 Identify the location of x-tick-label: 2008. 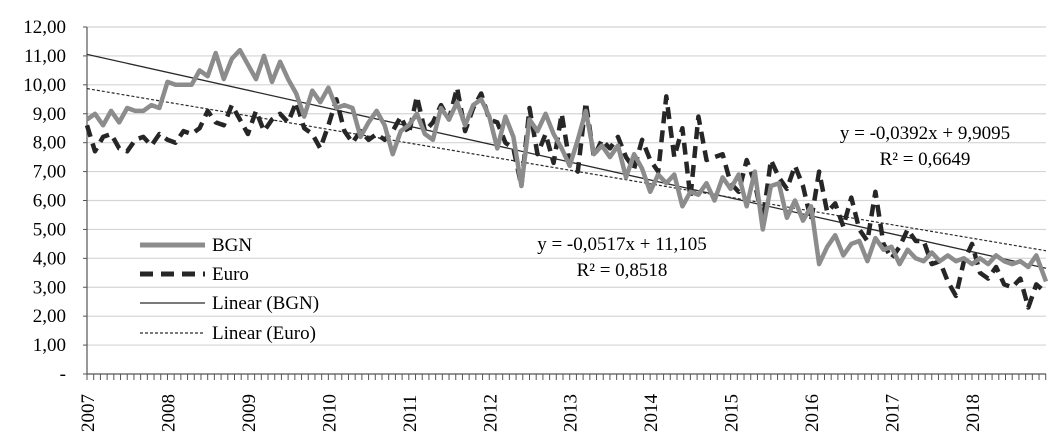
(168, 413).